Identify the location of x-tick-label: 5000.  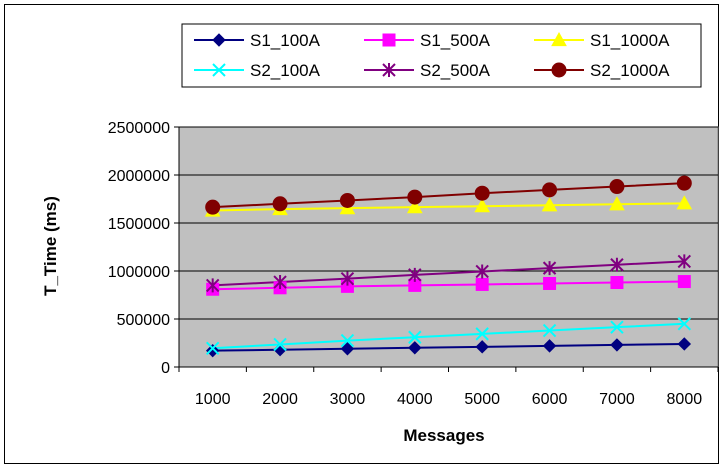
(482, 399).